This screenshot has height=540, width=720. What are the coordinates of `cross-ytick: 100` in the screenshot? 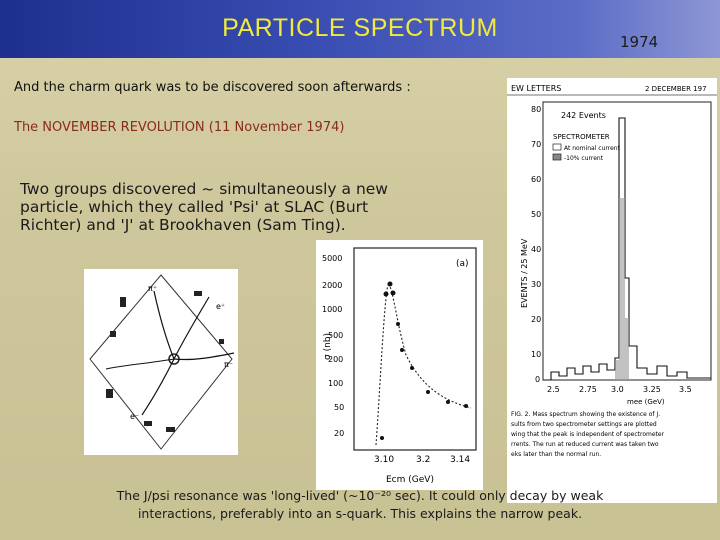 It's located at (335, 383).